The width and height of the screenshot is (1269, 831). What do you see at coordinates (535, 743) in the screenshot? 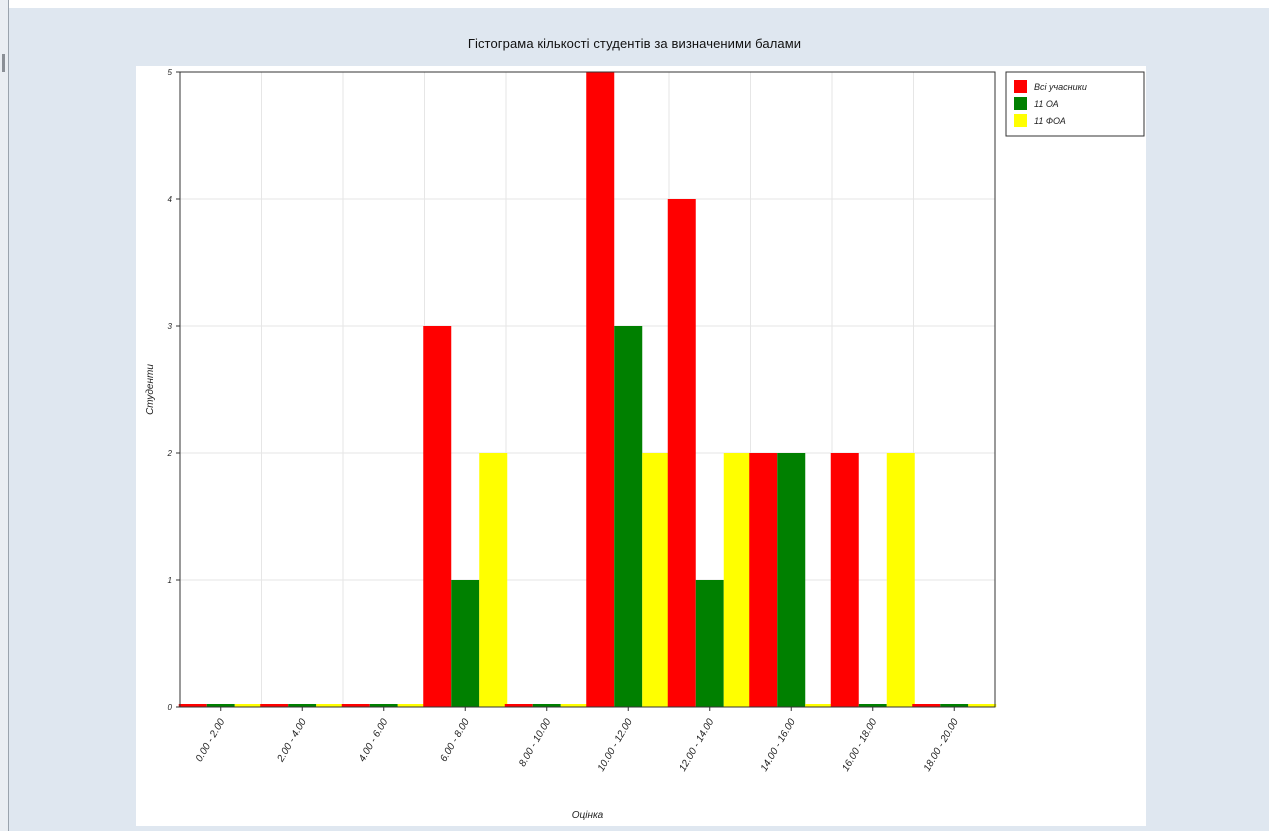
I see `x-tick-label: 8.00 - 10.00` at bounding box center [535, 743].